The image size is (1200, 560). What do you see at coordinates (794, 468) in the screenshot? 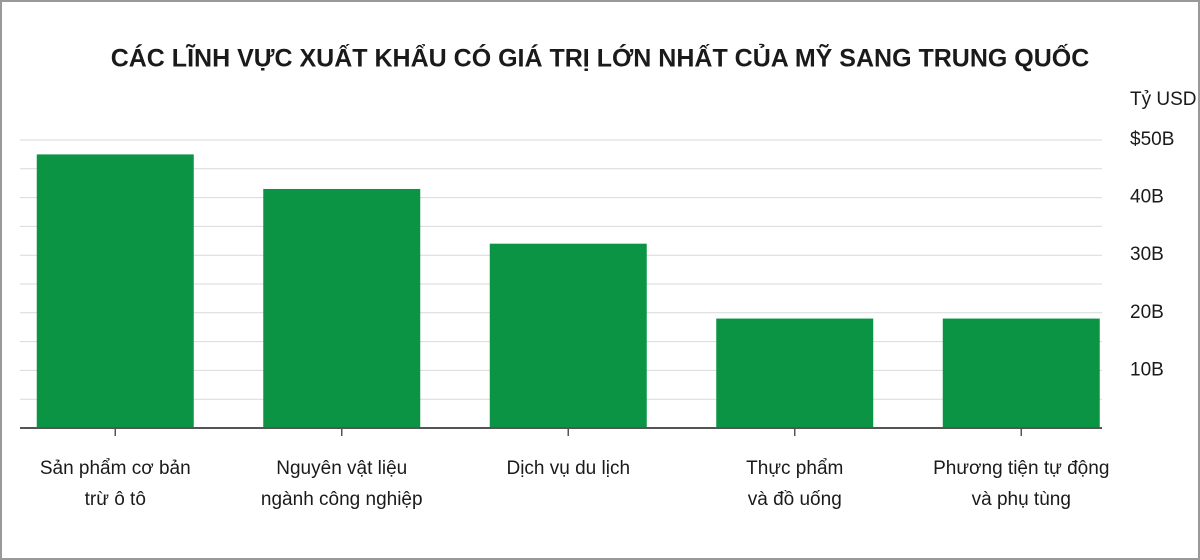
I see `x-tick-label: Thực phẩm` at bounding box center [794, 468].